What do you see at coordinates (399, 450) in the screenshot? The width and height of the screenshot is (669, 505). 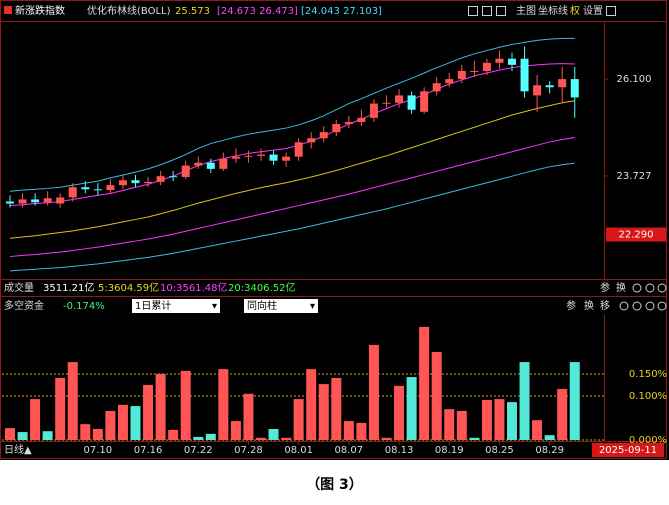 I see `x-tick-label: 08.13` at bounding box center [399, 450].